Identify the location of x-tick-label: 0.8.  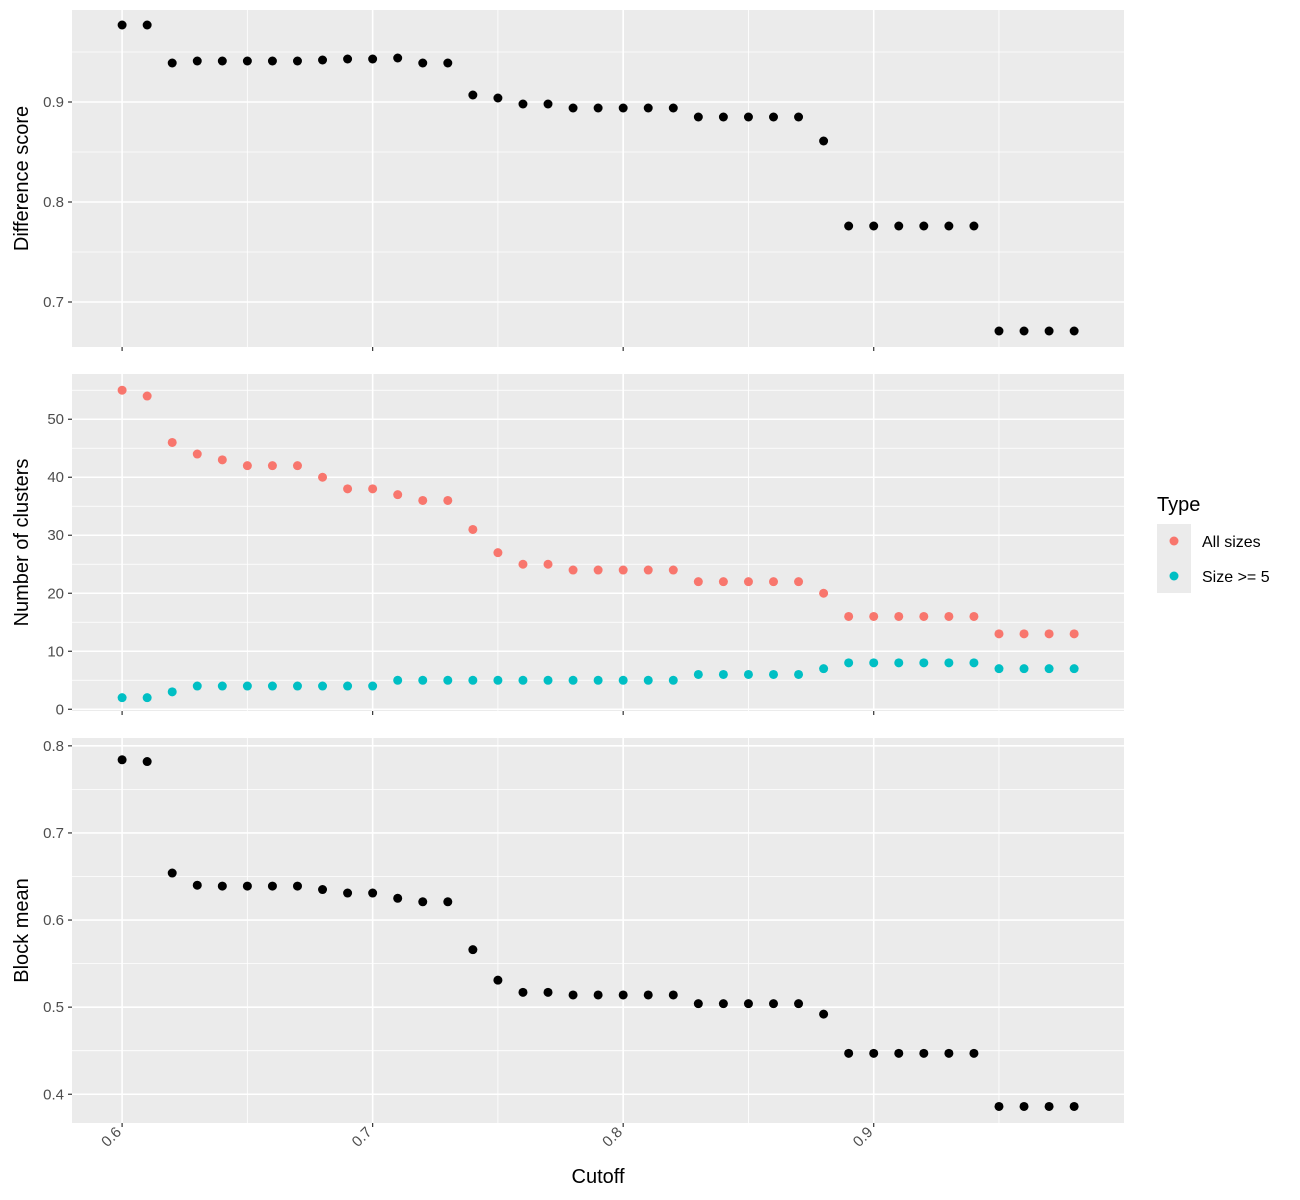
(612, 1137).